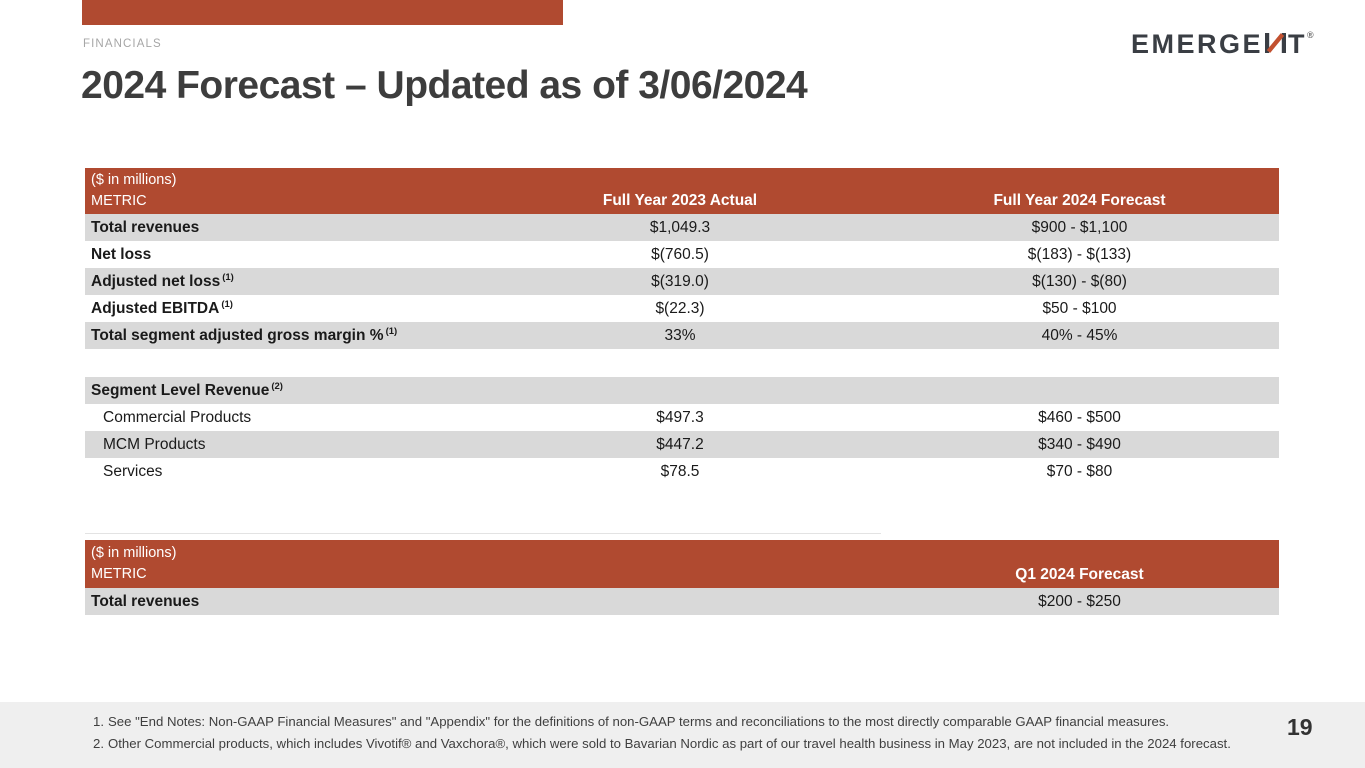 The image size is (1365, 768). What do you see at coordinates (1079, 335) in the screenshot?
I see `row-value-forecast: 40% - 45%` at bounding box center [1079, 335].